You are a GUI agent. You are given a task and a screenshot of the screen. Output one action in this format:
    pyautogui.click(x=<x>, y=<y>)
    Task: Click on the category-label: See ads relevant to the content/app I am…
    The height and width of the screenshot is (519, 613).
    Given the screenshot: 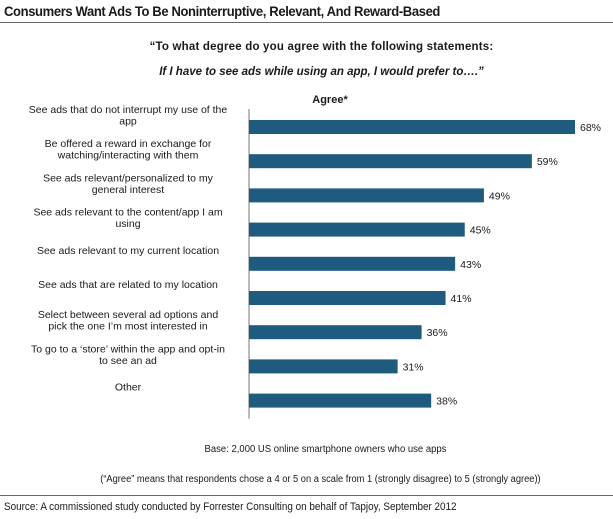 What is the action you would take?
    pyautogui.click(x=127, y=219)
    